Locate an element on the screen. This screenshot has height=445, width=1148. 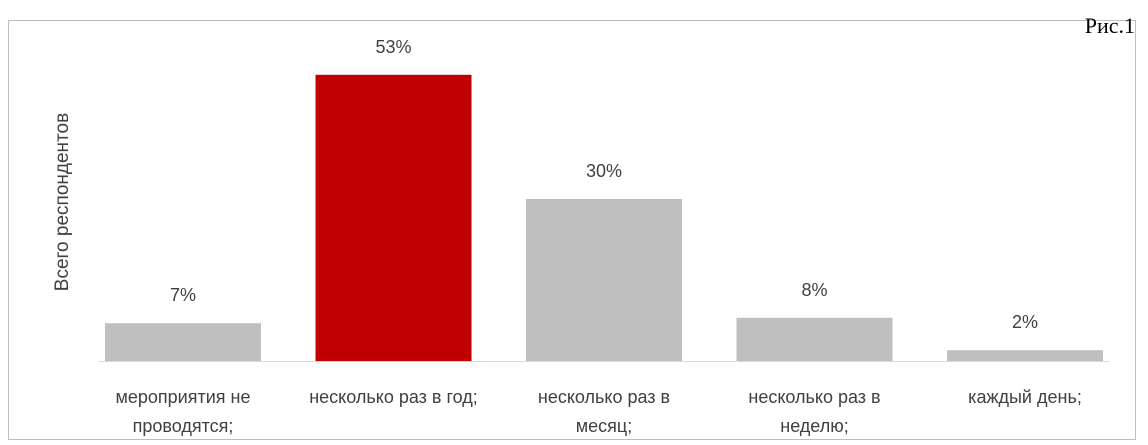
category-label-5: каждый день; is located at coordinates (1025, 397).